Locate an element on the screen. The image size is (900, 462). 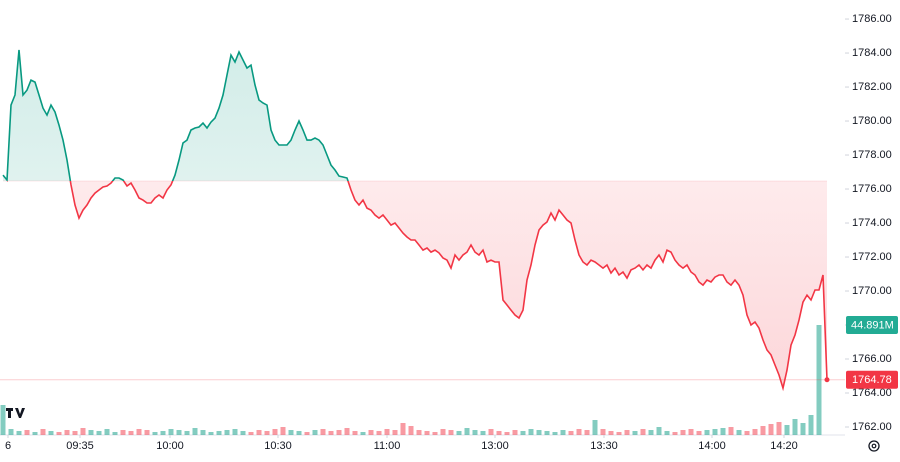
y-tick-label: 1786.00 is located at coordinates (872, 19).